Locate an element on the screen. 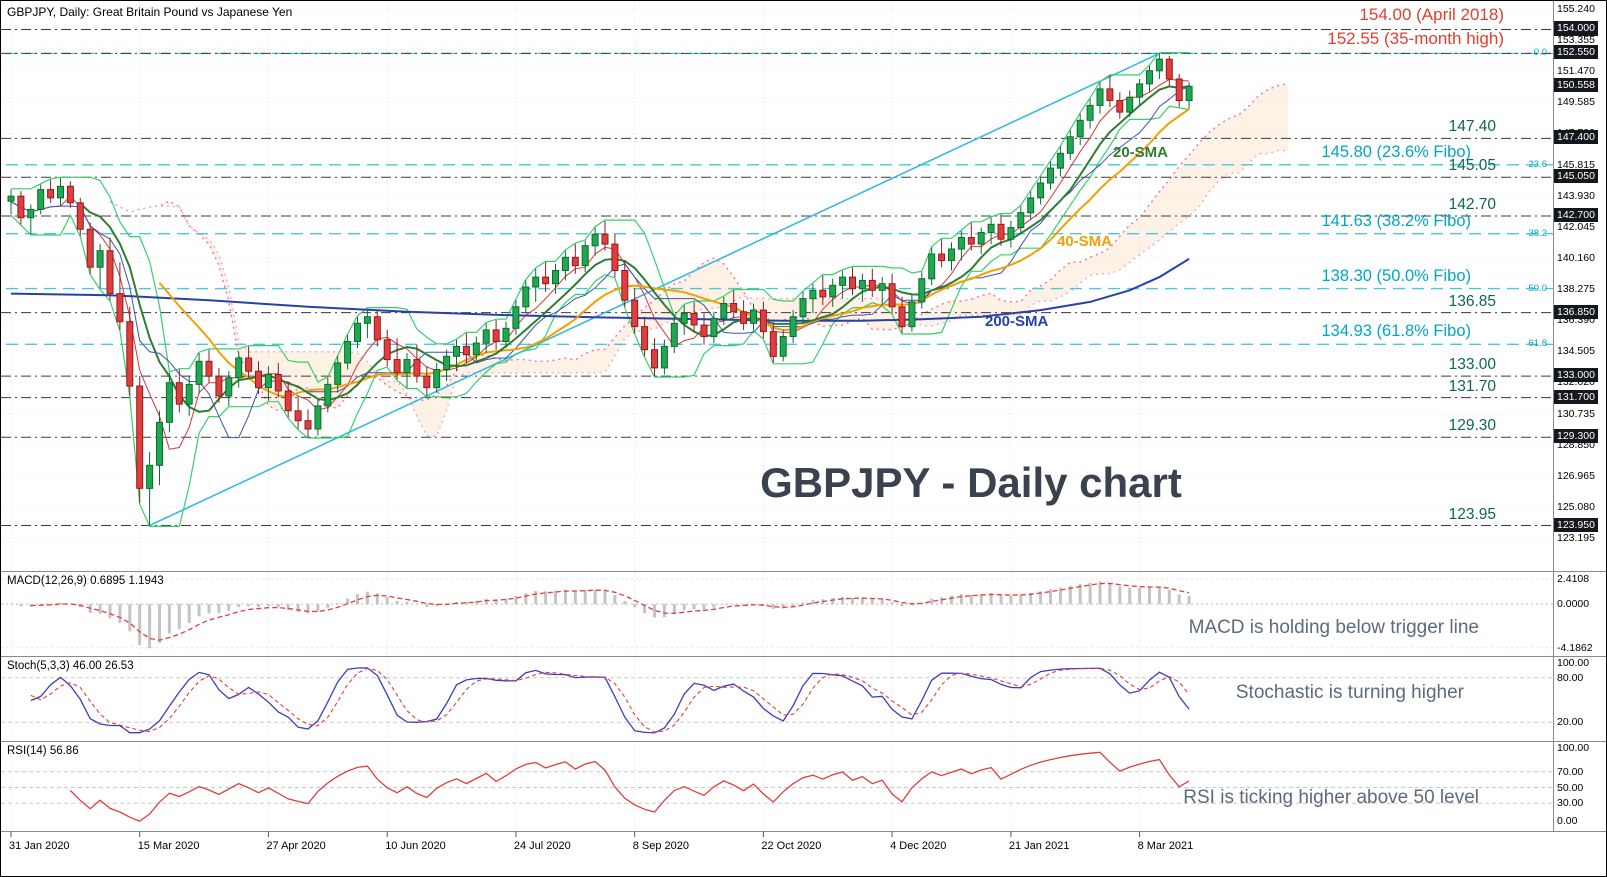 The height and width of the screenshot is (877, 1607). rsi-panel is located at coordinates (777, 786).